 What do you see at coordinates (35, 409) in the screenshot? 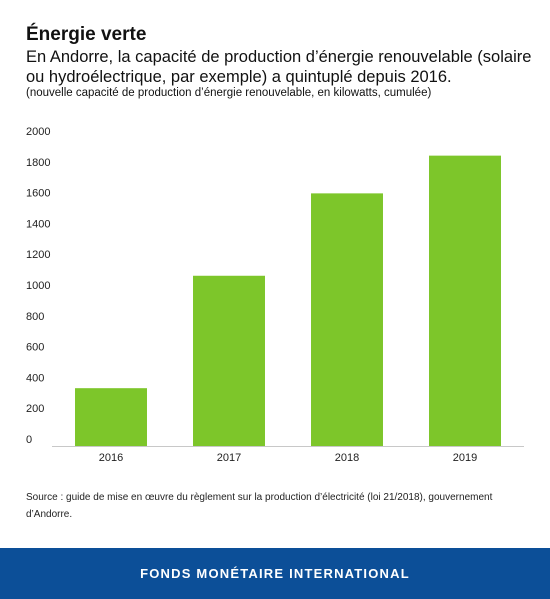
I see `y-tick-label: 200` at bounding box center [35, 409].